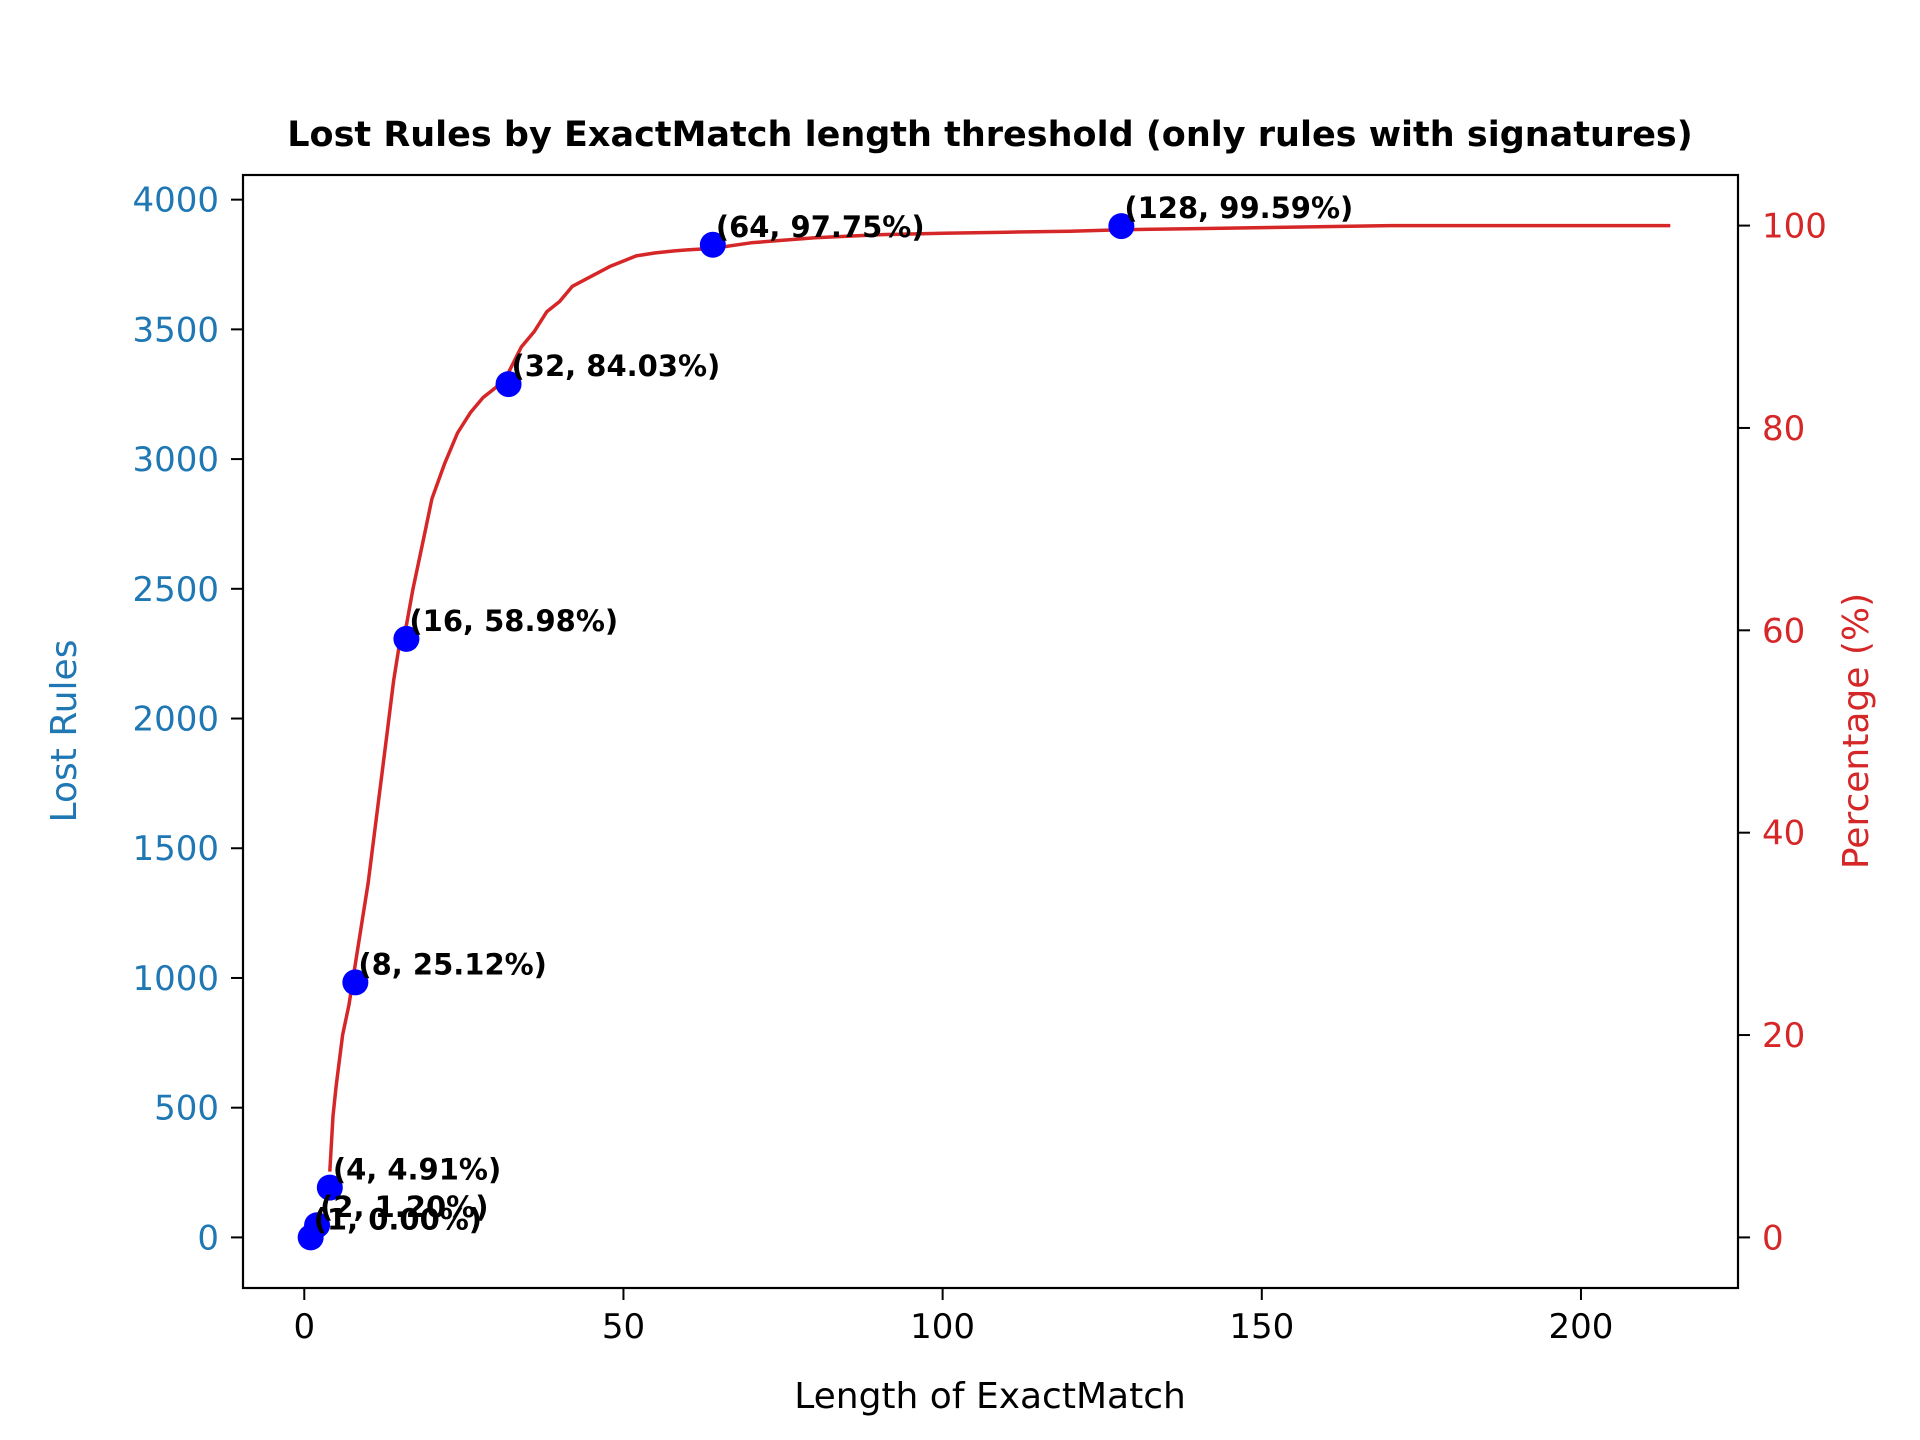 The image size is (1920, 1440). I want to click on y-axis-left: 0 500 1000 1500 2000 2500 3000 3500 4000, so click(187, 719).